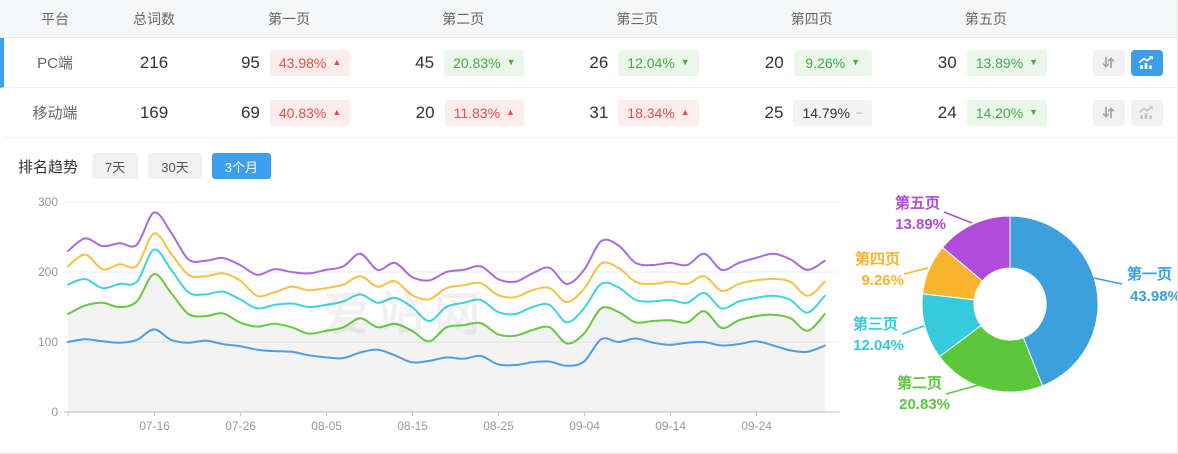 The image size is (1178, 454). I want to click on page-count: 95, so click(250, 62).